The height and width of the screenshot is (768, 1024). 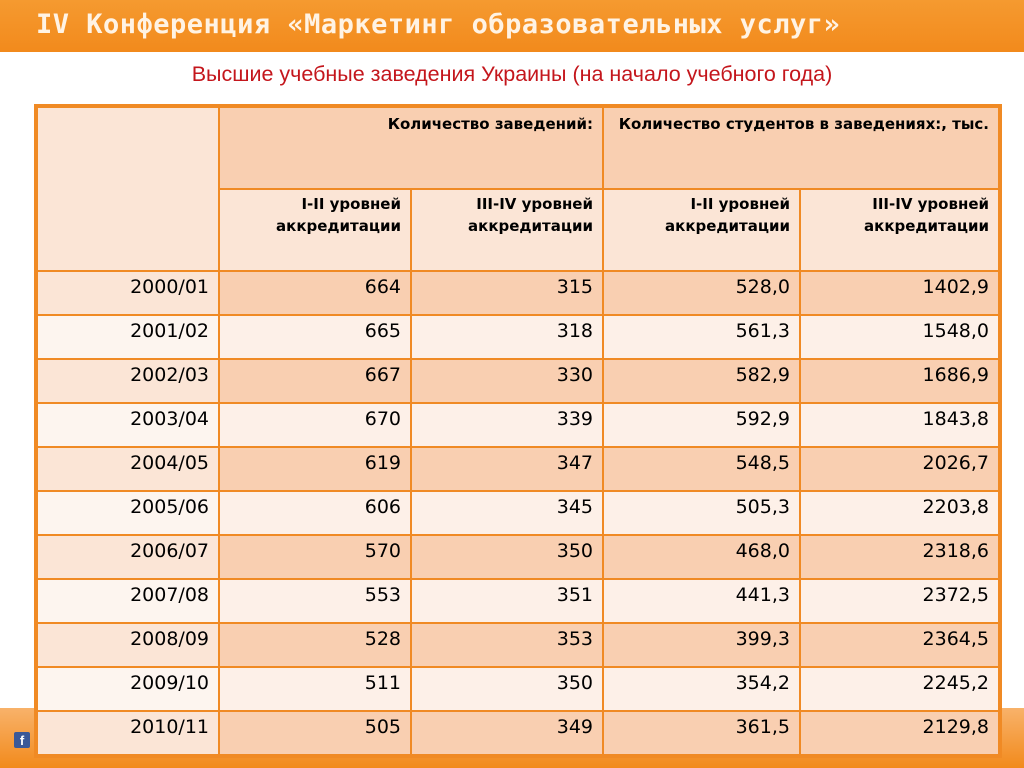 I want to click on table-row: 2001/02 665 318 561,3 1548,0, so click(x=518, y=337).